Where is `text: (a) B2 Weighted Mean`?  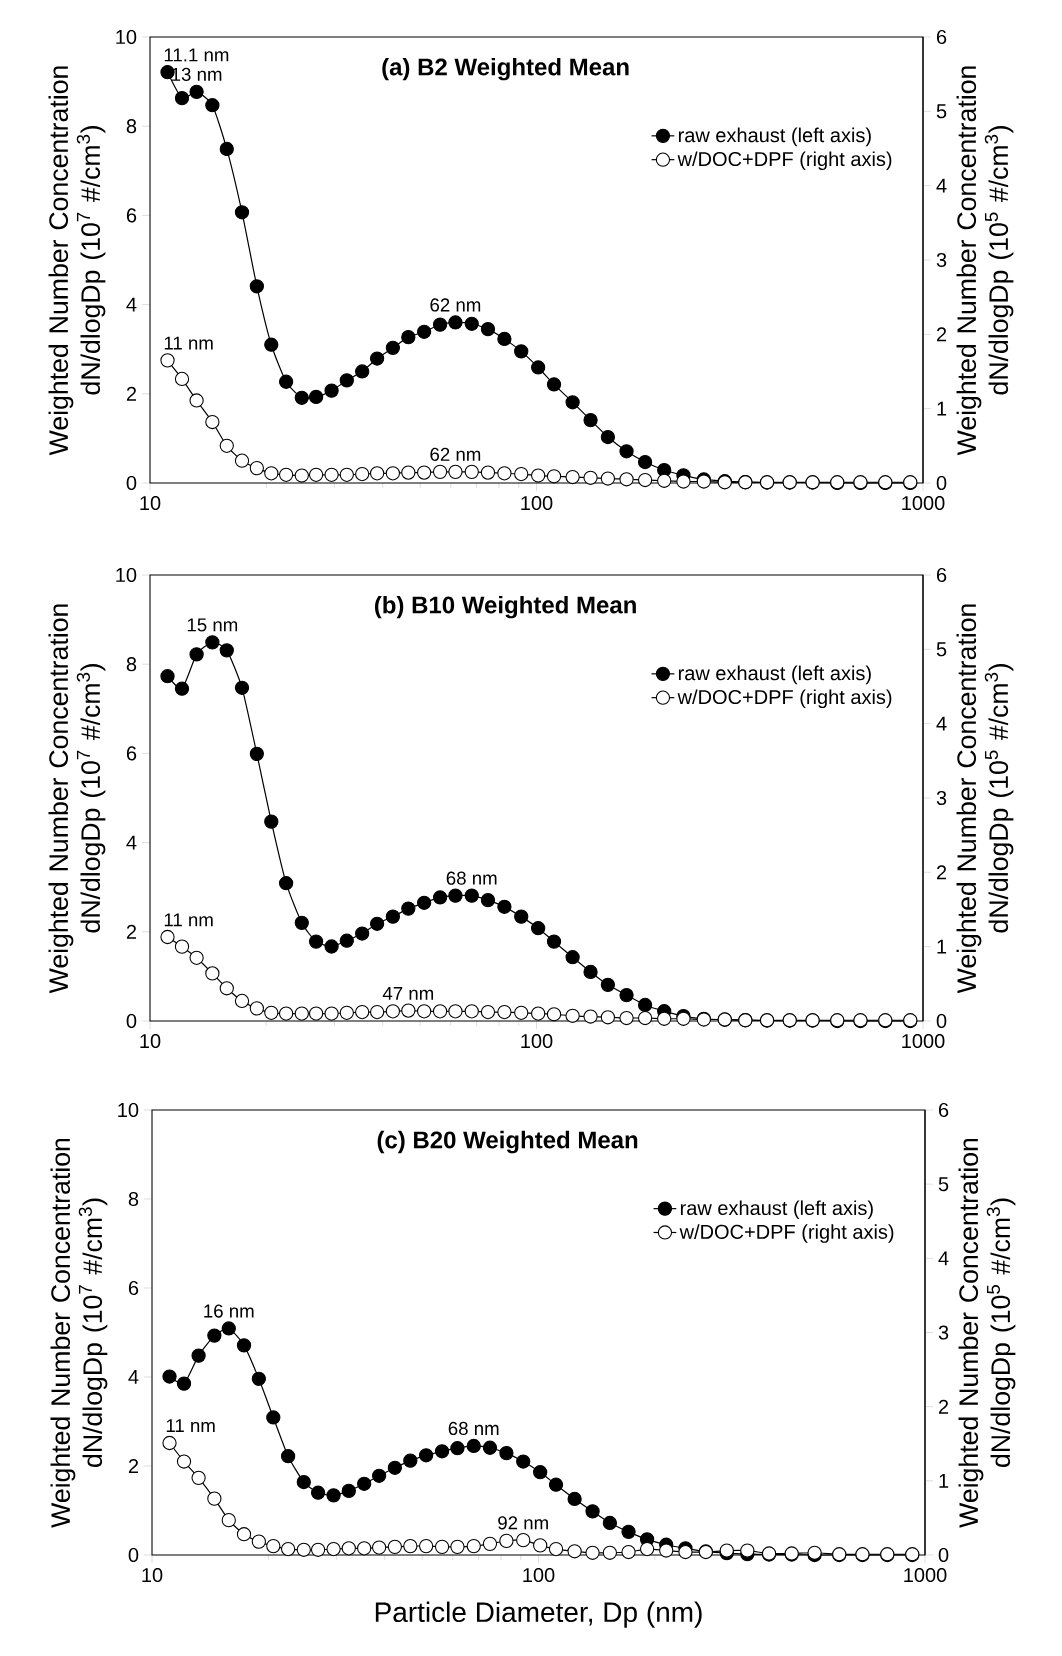
text: (a) B2 Weighted Mean is located at coordinates (505, 69).